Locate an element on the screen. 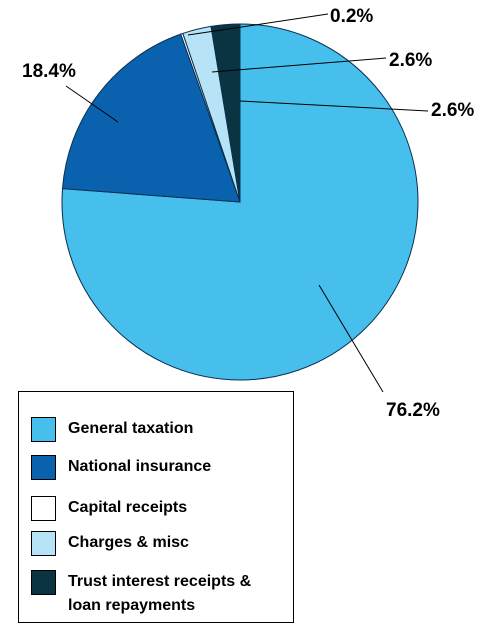  slice-label-capital-receipts: 0.2% is located at coordinates (351, 16).